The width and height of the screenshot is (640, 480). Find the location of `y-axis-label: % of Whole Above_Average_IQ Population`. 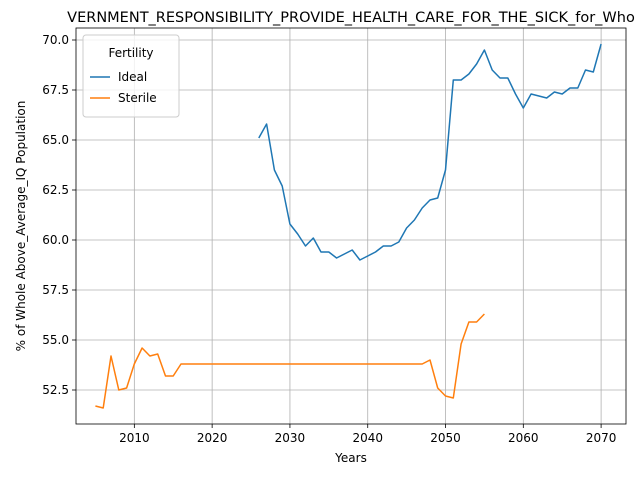

y-axis-label: % of Whole Above_Average_IQ Population is located at coordinates (21, 226).